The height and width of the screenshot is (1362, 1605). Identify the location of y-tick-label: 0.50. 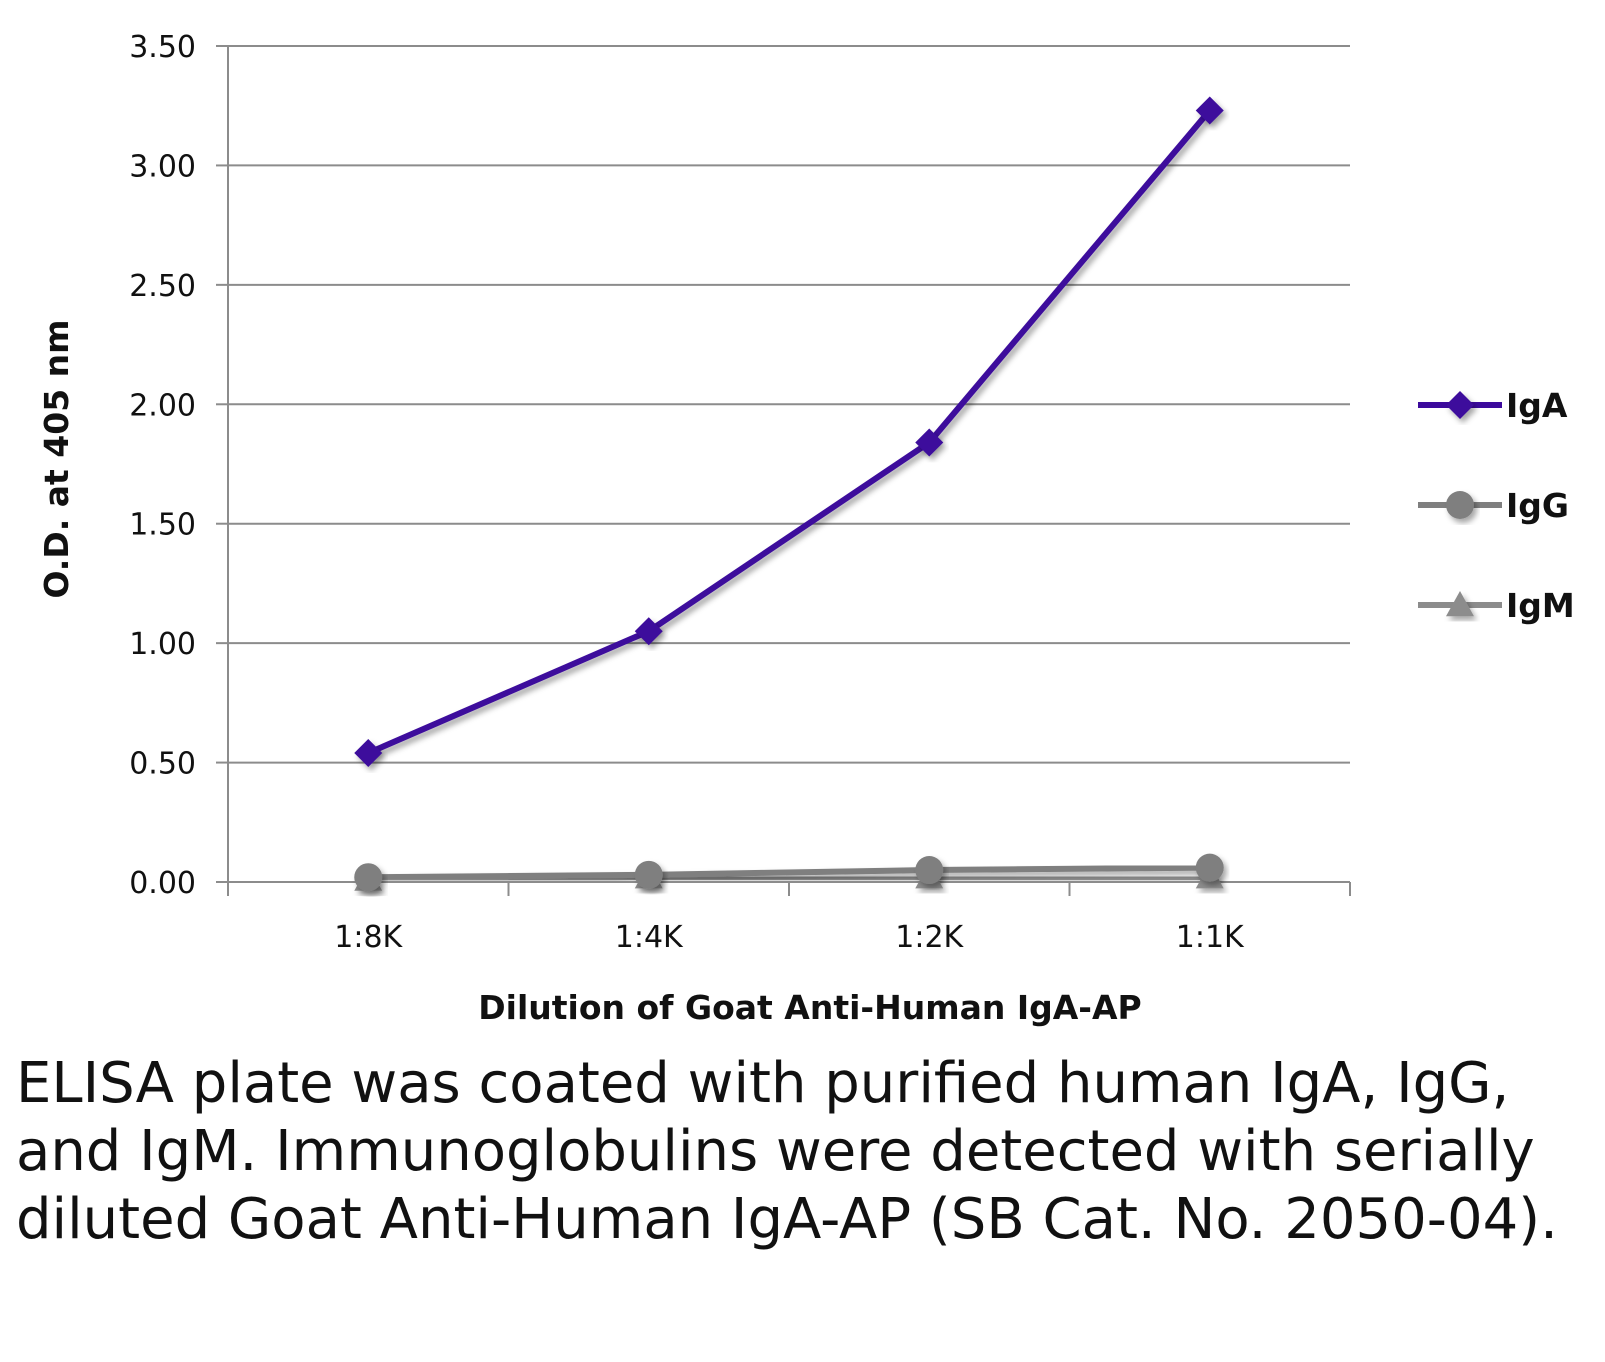
(162, 764).